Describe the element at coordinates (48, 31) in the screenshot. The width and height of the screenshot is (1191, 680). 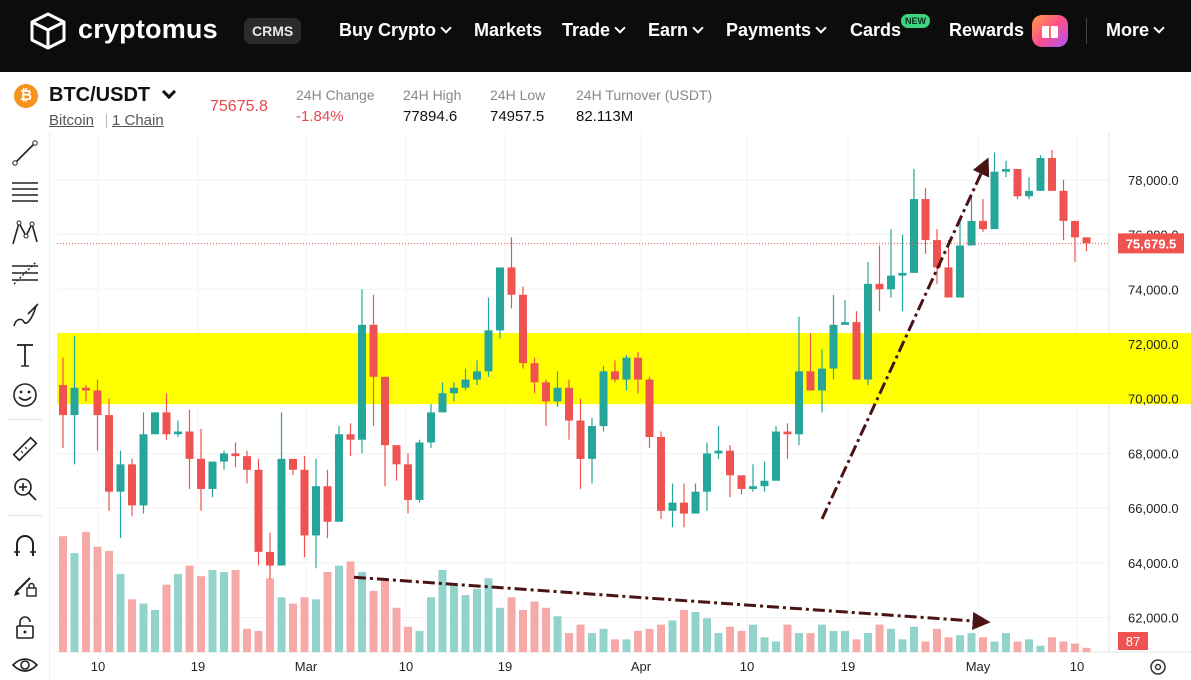
I see `cube-logo-icon` at that location.